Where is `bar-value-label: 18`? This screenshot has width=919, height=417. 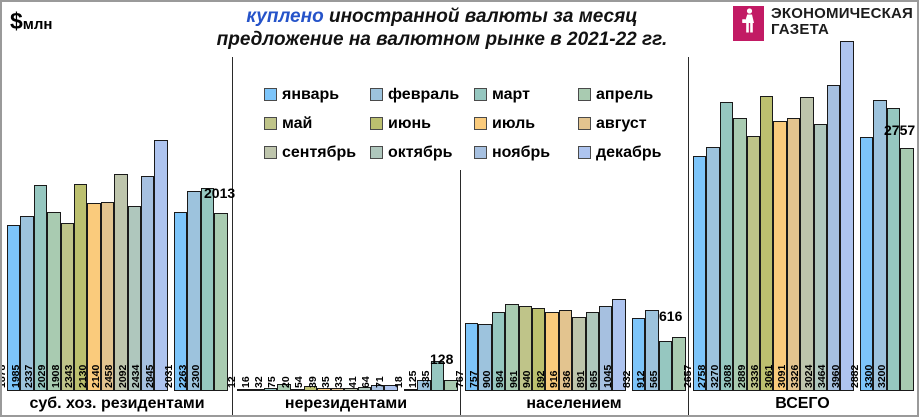
bar-value-label: 18 is located at coordinates (399, 382).